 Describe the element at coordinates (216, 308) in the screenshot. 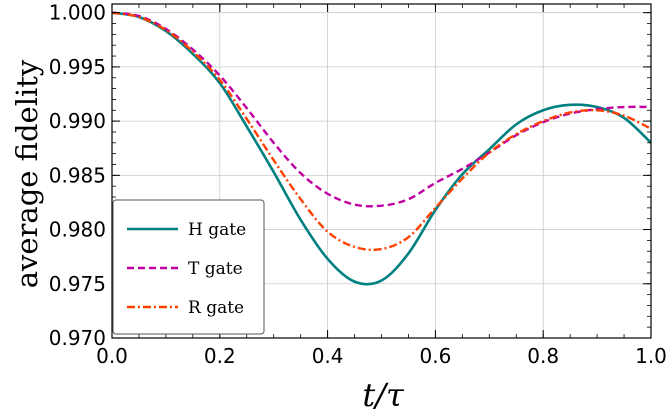

I see `legend-label: R gate` at that location.